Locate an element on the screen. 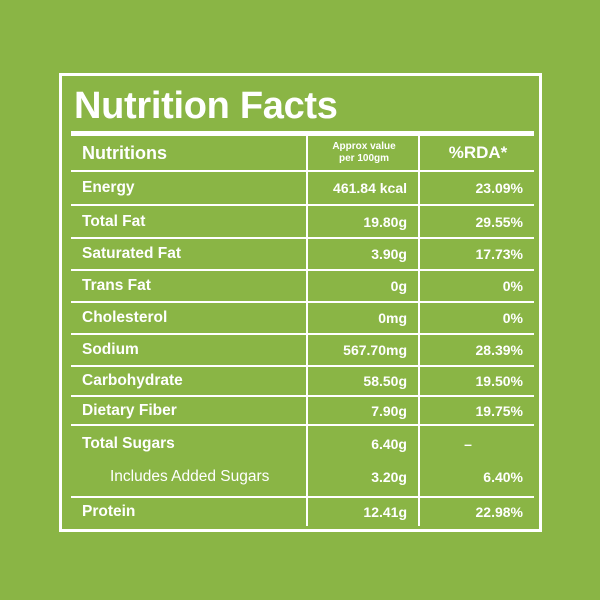 The width and height of the screenshot is (600, 600). row-rda-energy: 23.09% is located at coordinates (499, 188).